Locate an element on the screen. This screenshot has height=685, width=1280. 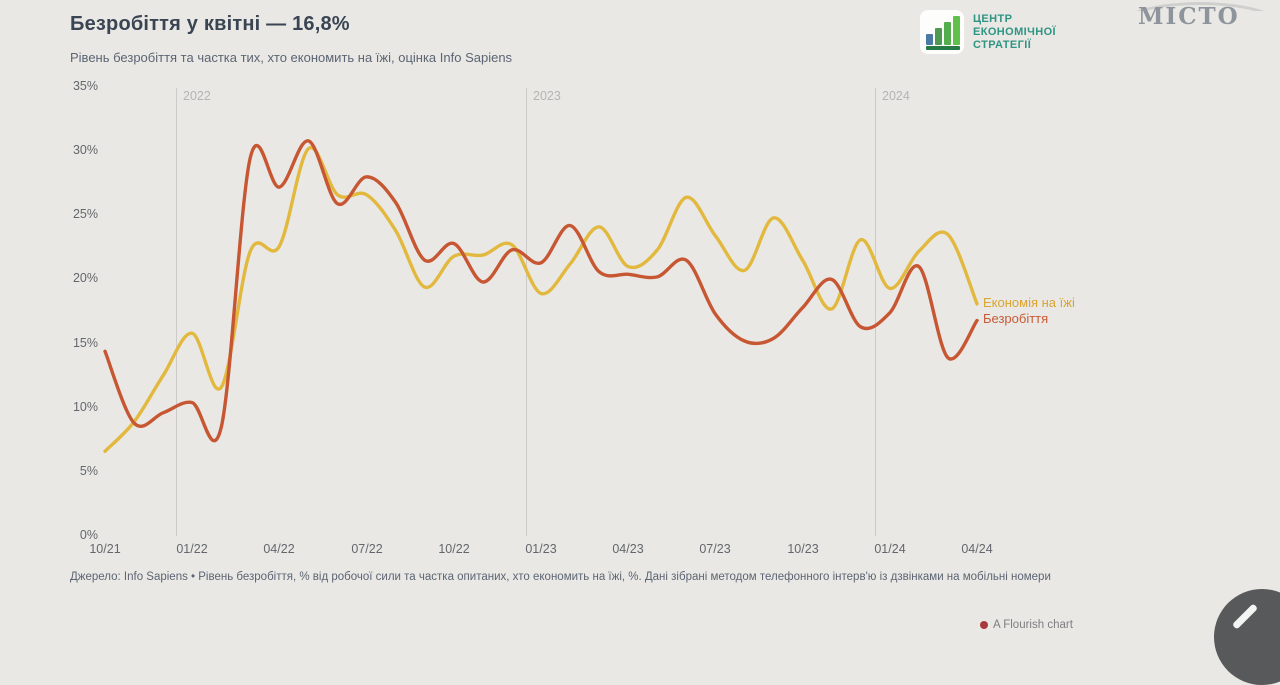
x-tick-label: 10/22 is located at coordinates (454, 549).